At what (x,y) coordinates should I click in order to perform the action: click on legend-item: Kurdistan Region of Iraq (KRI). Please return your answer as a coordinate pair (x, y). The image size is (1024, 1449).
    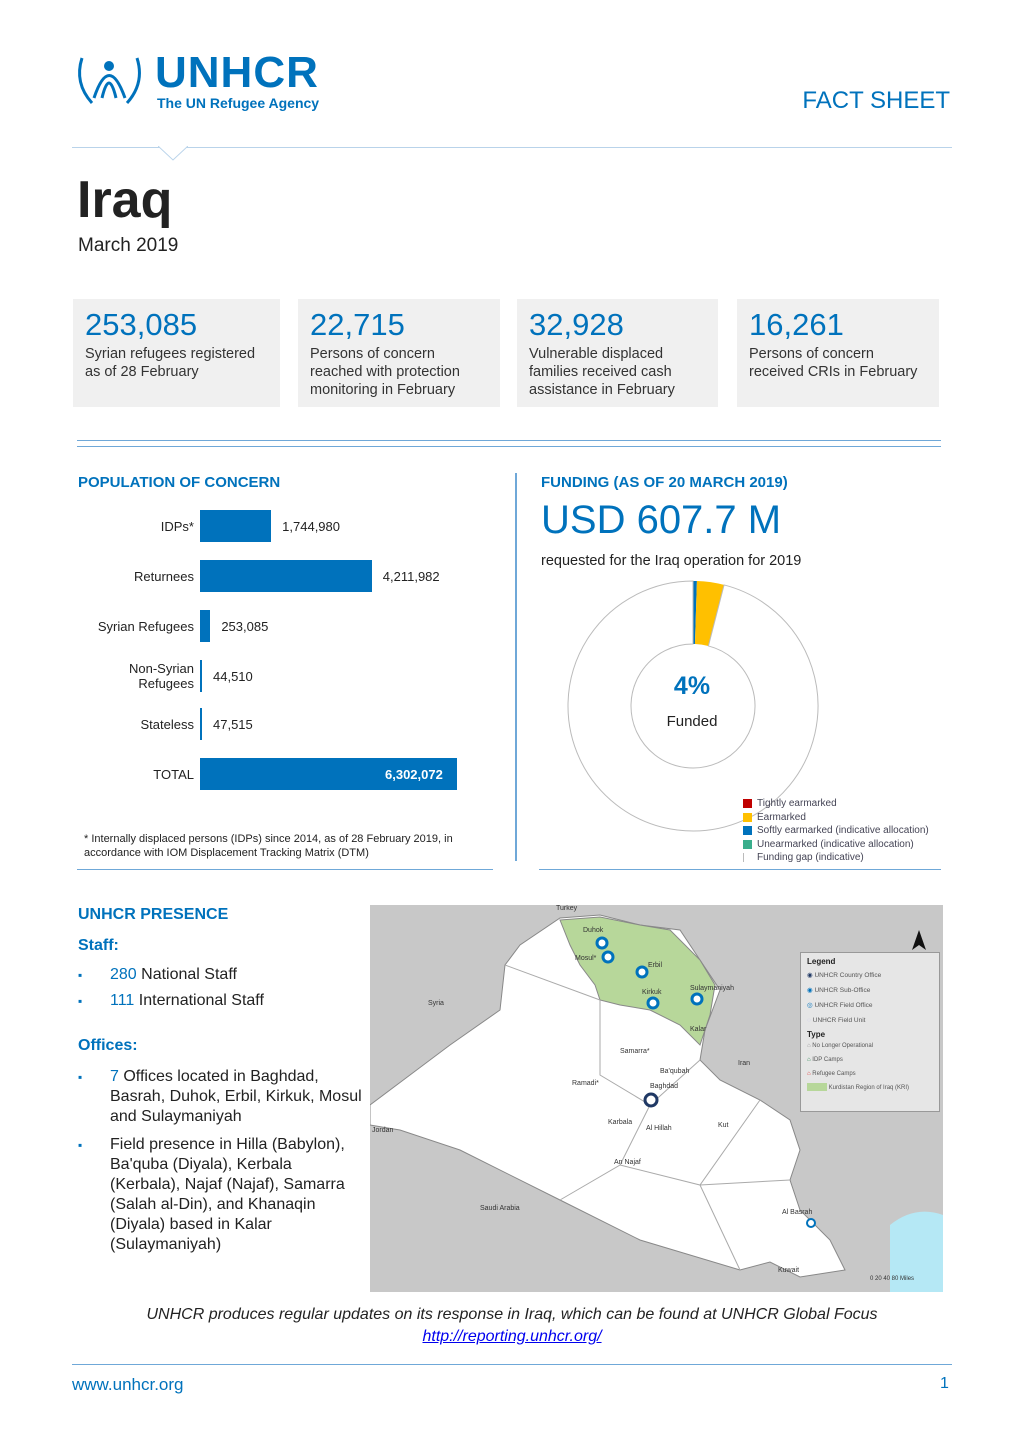
    Looking at the image, I should click on (870, 1088).